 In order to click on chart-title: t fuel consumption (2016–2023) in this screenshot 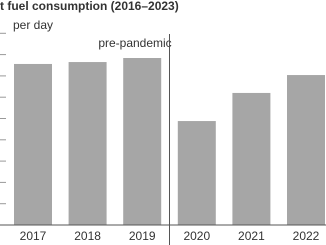, I will do `click(89, 6)`.